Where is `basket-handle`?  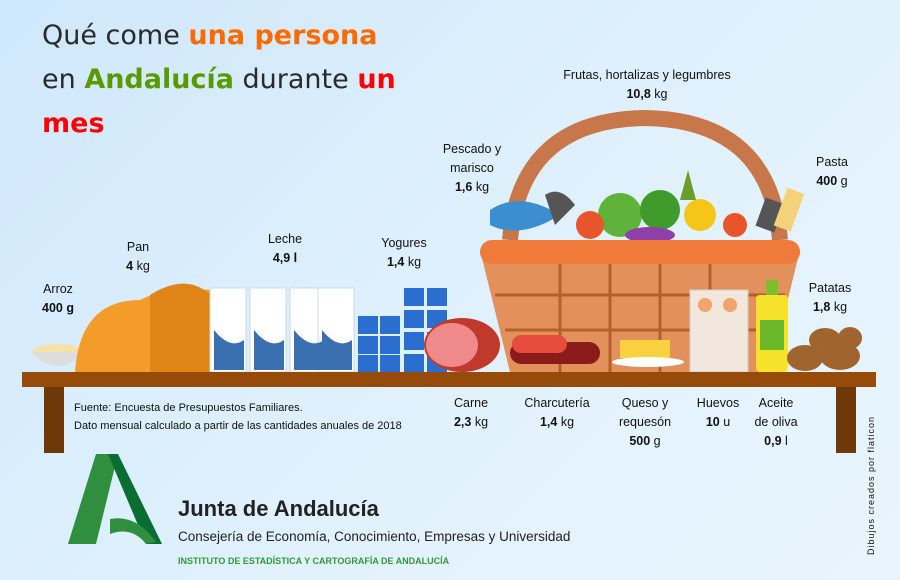 basket-handle is located at coordinates (645, 175).